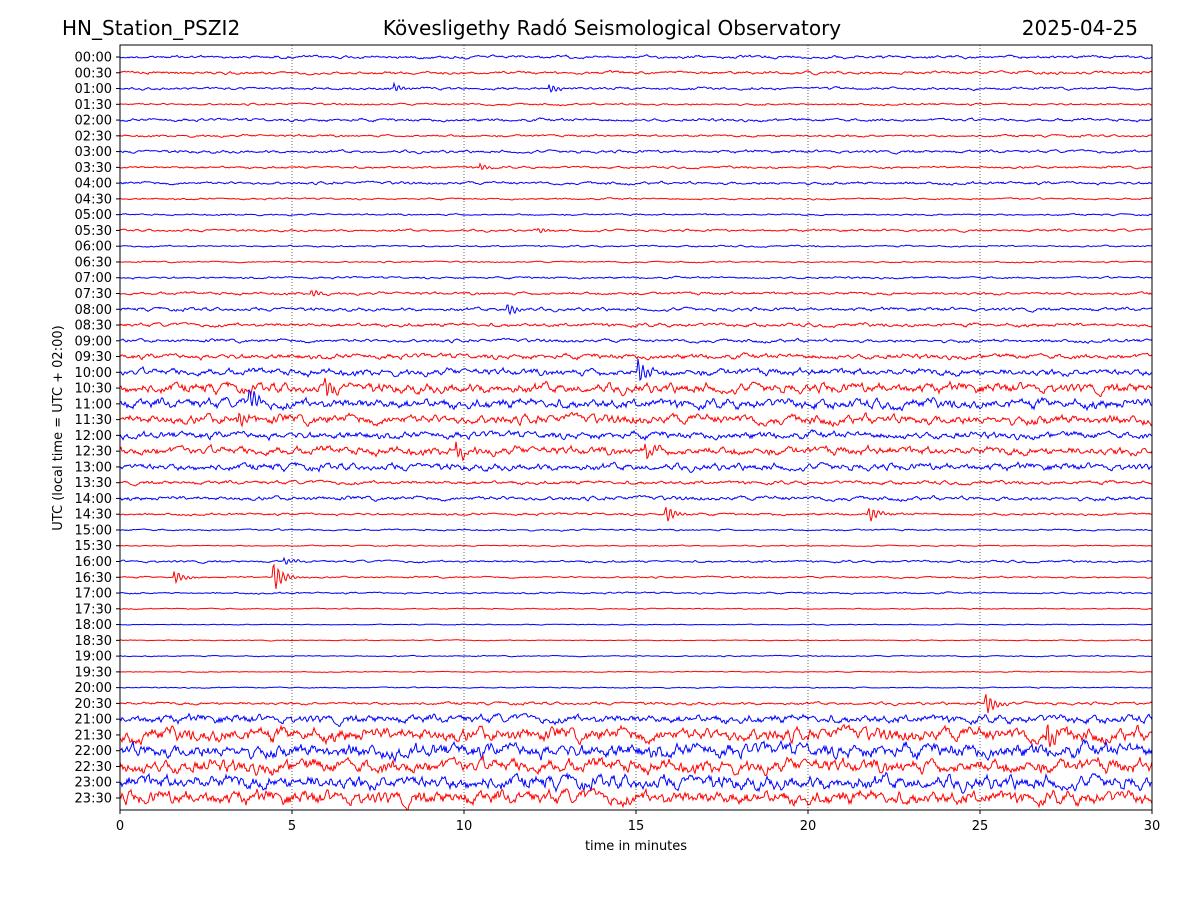 The width and height of the screenshot is (1200, 900). I want to click on y-tick-label: 19:00, so click(93, 657).